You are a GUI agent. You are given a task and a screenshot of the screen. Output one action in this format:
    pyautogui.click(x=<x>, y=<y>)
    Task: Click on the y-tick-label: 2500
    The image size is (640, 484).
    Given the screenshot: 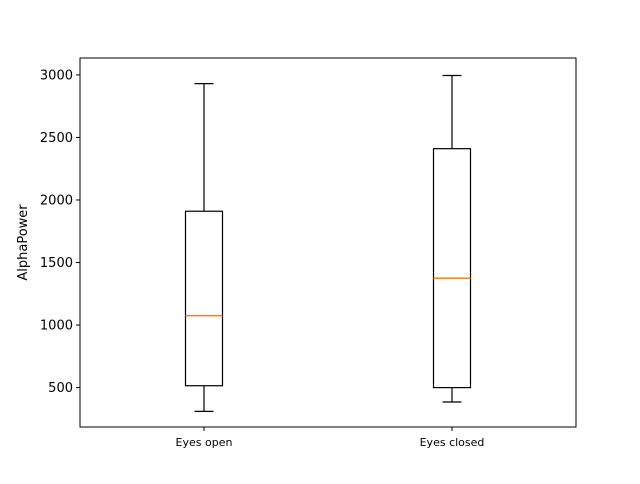 What is the action you would take?
    pyautogui.click(x=56, y=138)
    